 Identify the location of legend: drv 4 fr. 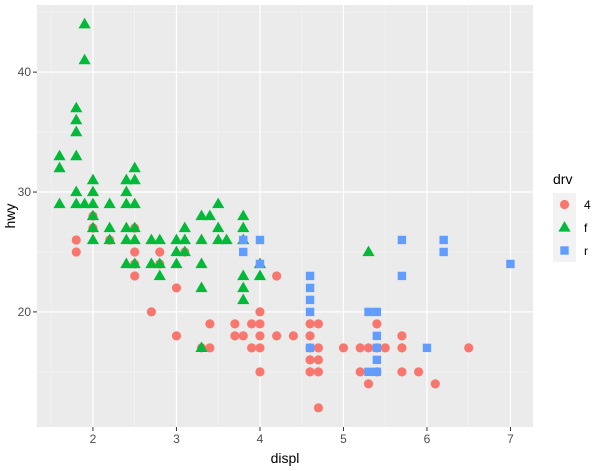
(572, 216).